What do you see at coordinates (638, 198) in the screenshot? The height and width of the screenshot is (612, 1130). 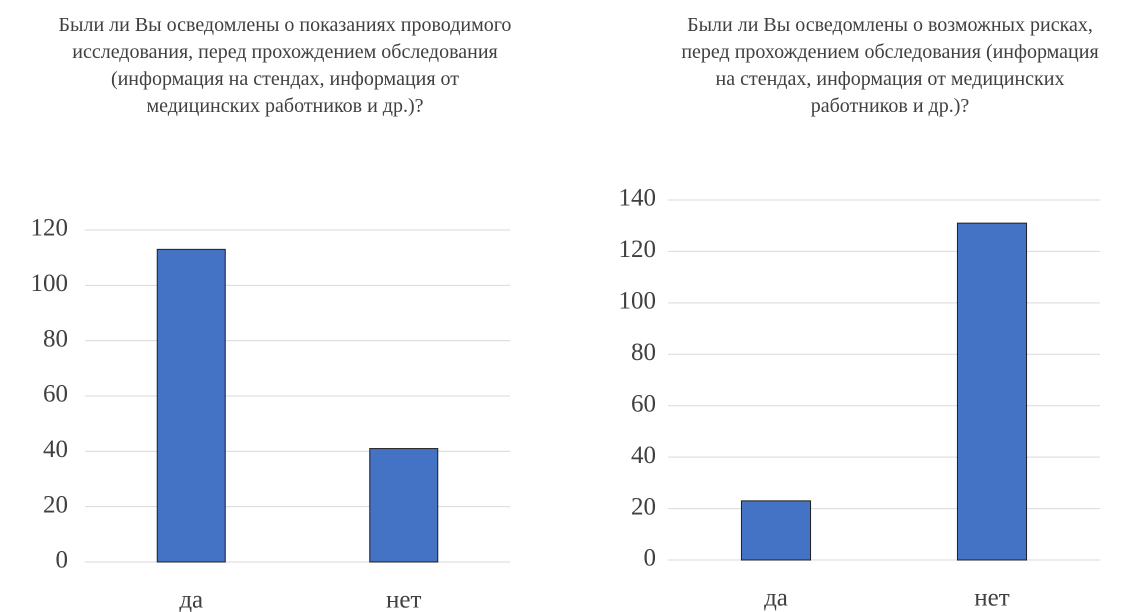 I see `y-tick-label: 140` at bounding box center [638, 198].